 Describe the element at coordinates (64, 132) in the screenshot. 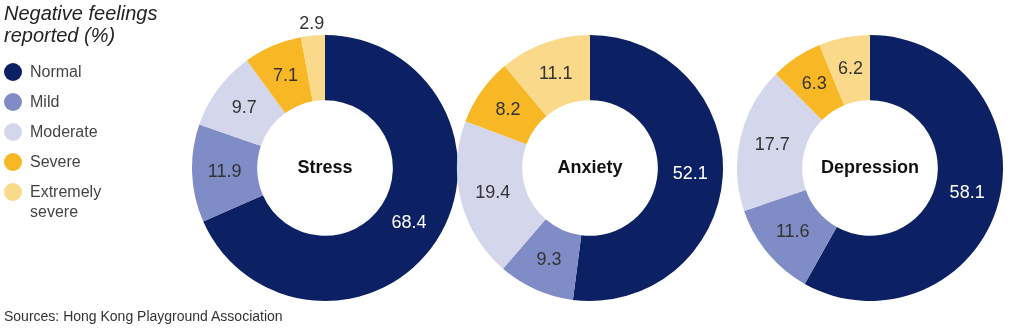

I see `legend-label: Moderate` at that location.